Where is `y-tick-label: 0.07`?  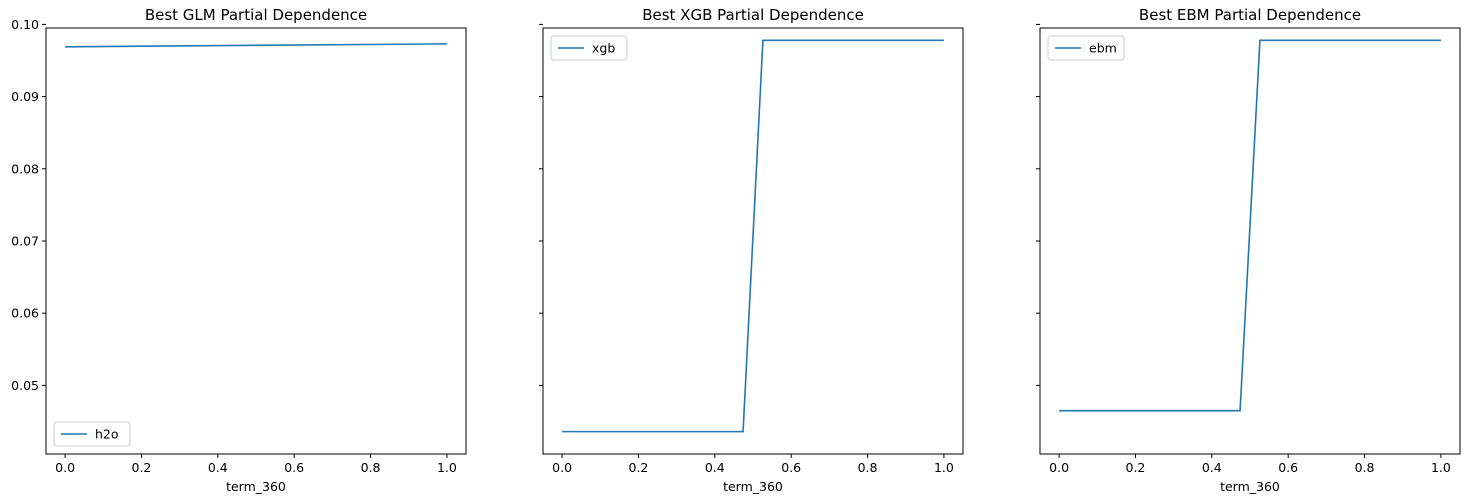 y-tick-label: 0.07 is located at coordinates (25, 241).